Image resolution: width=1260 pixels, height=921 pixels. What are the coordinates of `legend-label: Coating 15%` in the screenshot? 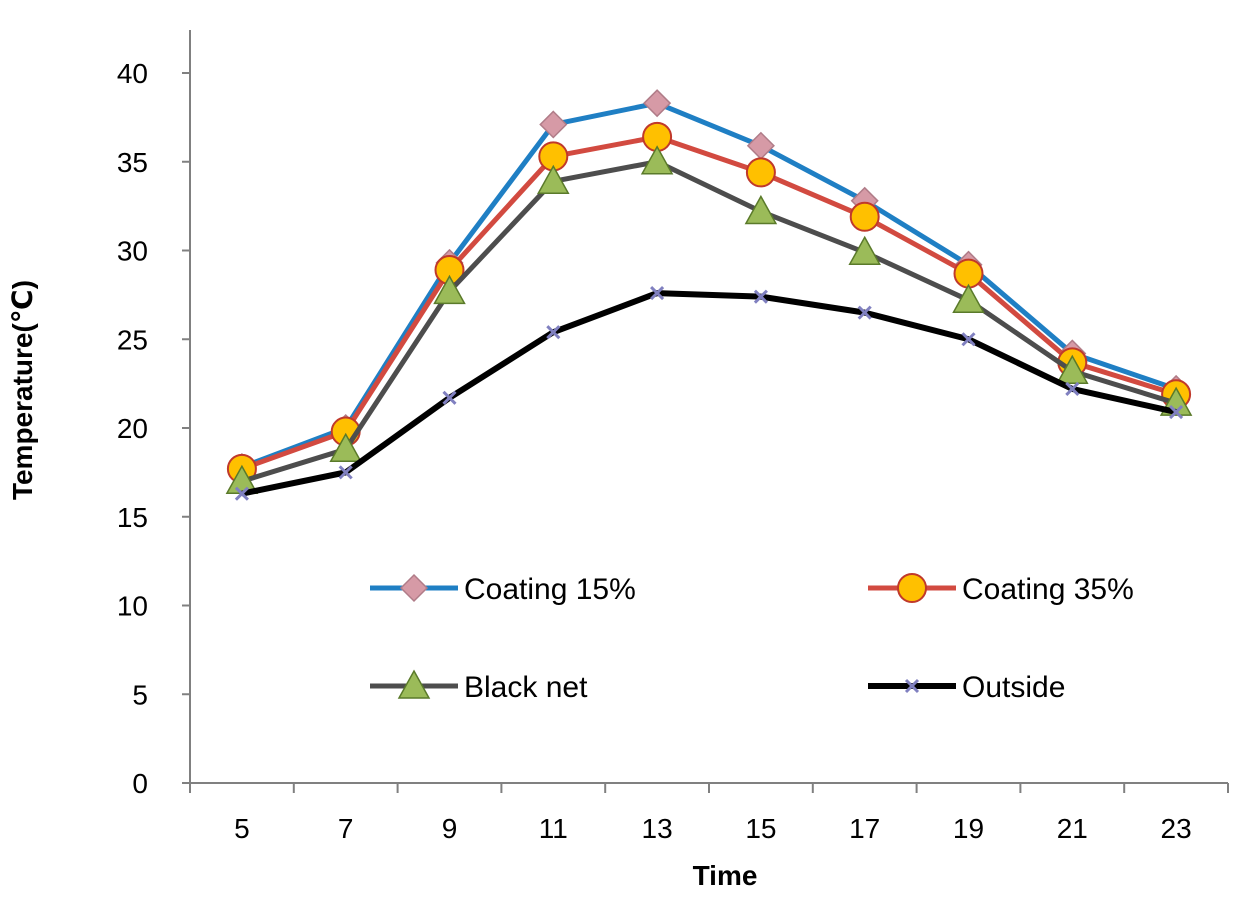 It's located at (550, 589).